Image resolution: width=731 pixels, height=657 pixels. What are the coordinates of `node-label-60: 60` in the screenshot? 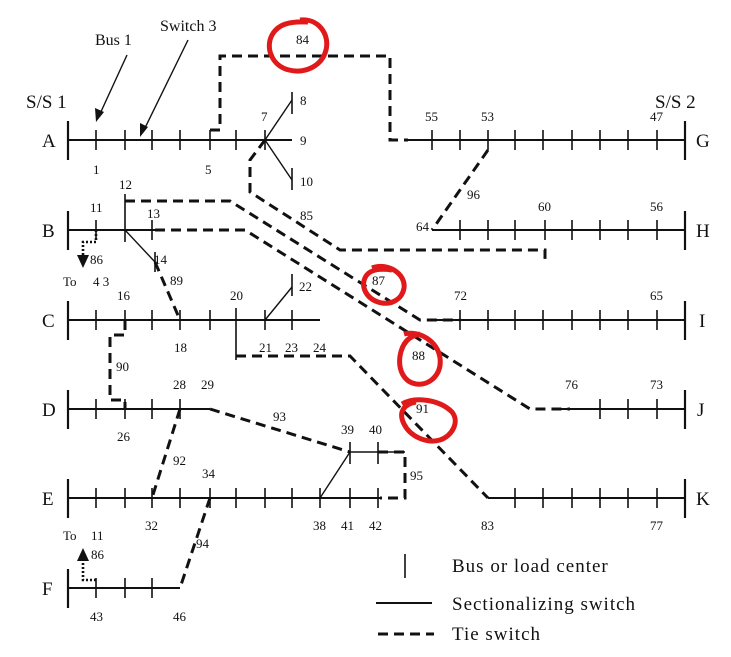 It's located at (544, 206).